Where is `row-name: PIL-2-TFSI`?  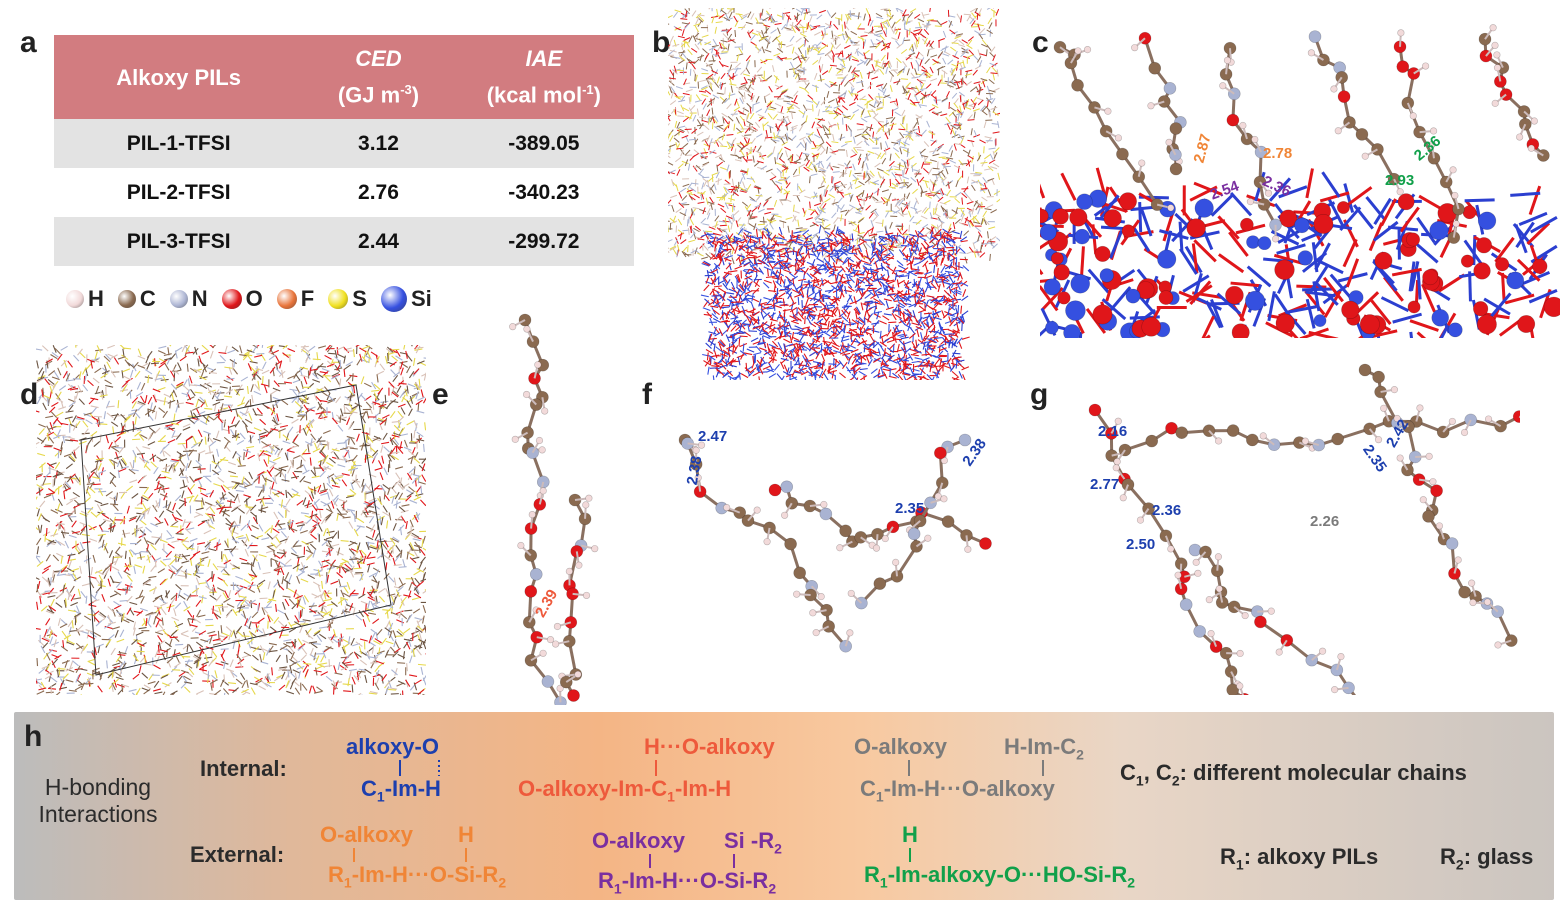
row-name: PIL-2-TFSI is located at coordinates (179, 192).